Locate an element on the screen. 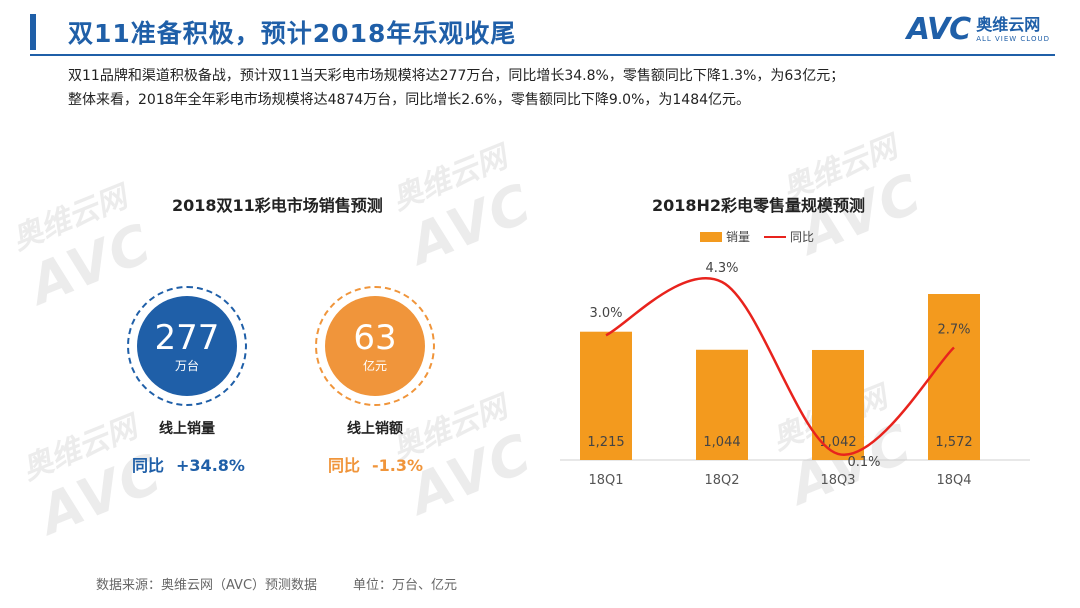  volume-unit: 万台 is located at coordinates (186, 365).